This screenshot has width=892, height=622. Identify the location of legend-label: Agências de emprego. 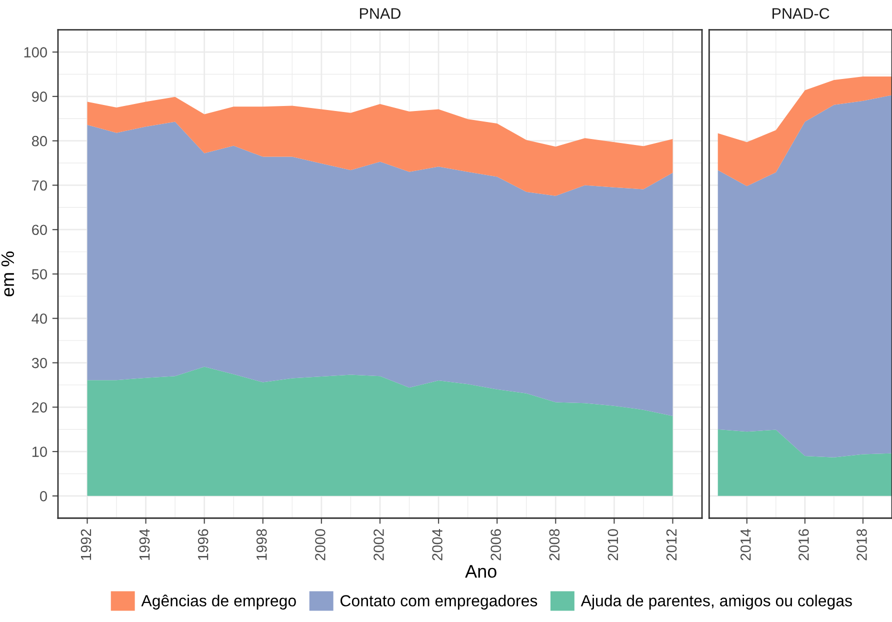
(218, 602).